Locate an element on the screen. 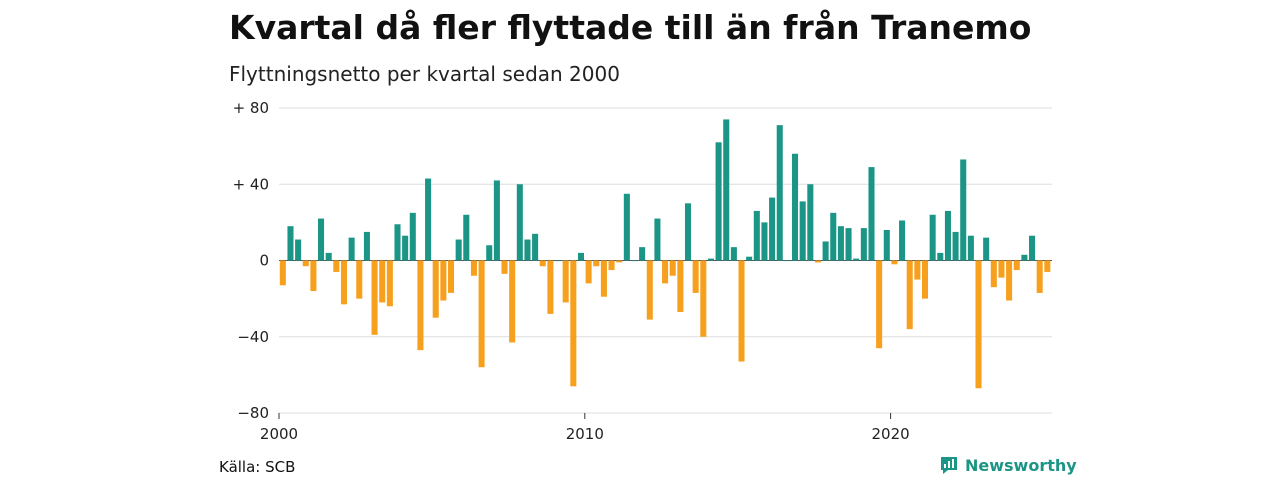  chart-subtitle: Flyttningsnetto per kvartal sedan 2000 is located at coordinates (424, 74).